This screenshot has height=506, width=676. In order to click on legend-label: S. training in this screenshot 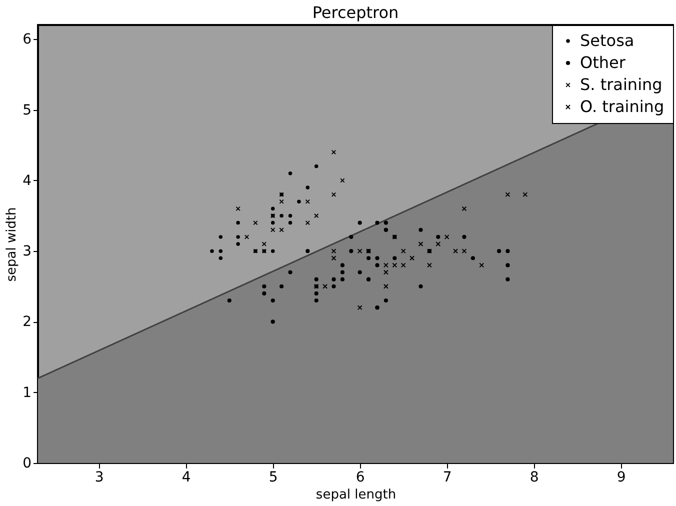, I will do `click(621, 84)`.